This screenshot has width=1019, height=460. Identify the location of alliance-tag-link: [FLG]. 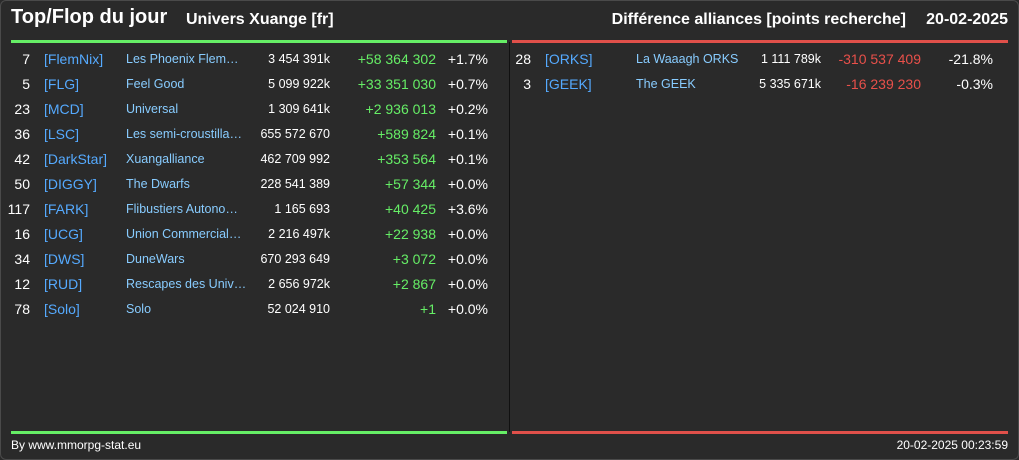
(62, 84).